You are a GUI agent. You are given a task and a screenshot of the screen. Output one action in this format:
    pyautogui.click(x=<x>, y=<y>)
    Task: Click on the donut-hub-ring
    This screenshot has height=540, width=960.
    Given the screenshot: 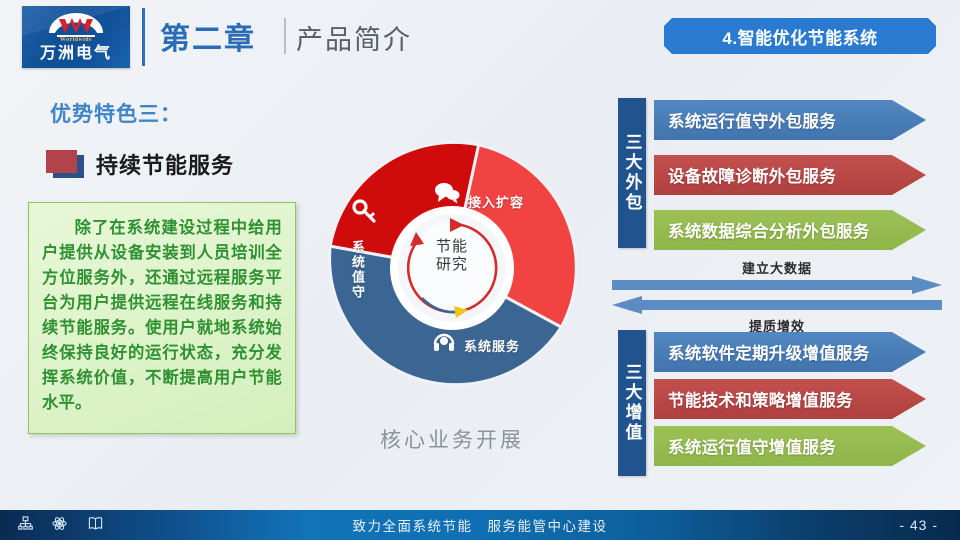 What is the action you would take?
    pyautogui.click(x=452, y=268)
    